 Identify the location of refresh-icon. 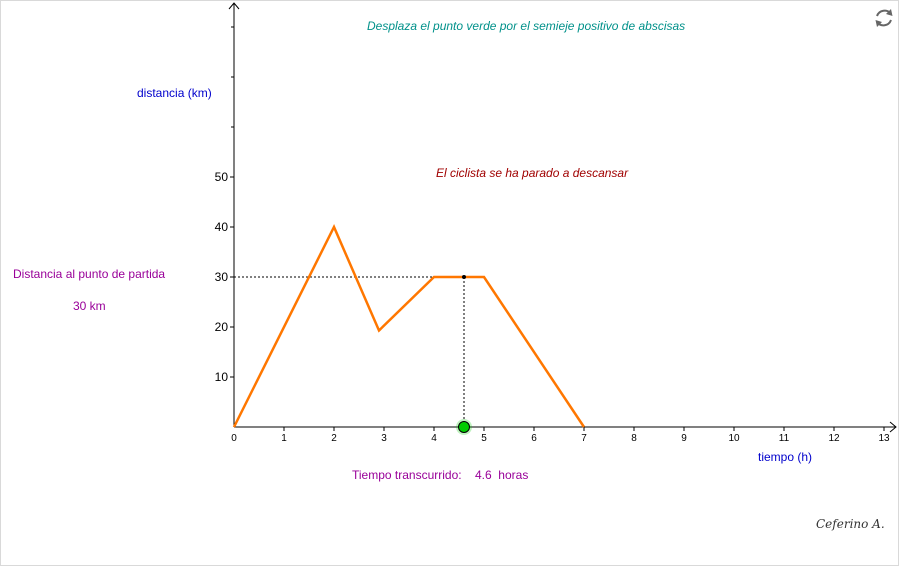
(884, 18).